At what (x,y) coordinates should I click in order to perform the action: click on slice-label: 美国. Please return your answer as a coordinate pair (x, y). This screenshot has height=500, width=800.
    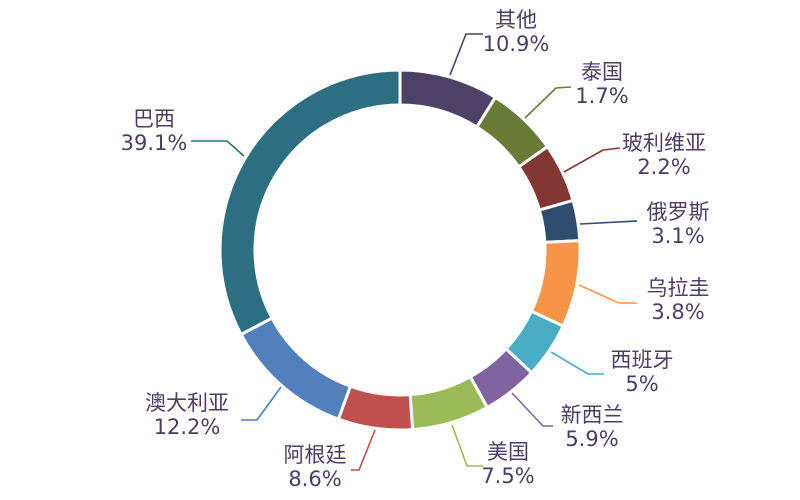
    Looking at the image, I should click on (507, 452).